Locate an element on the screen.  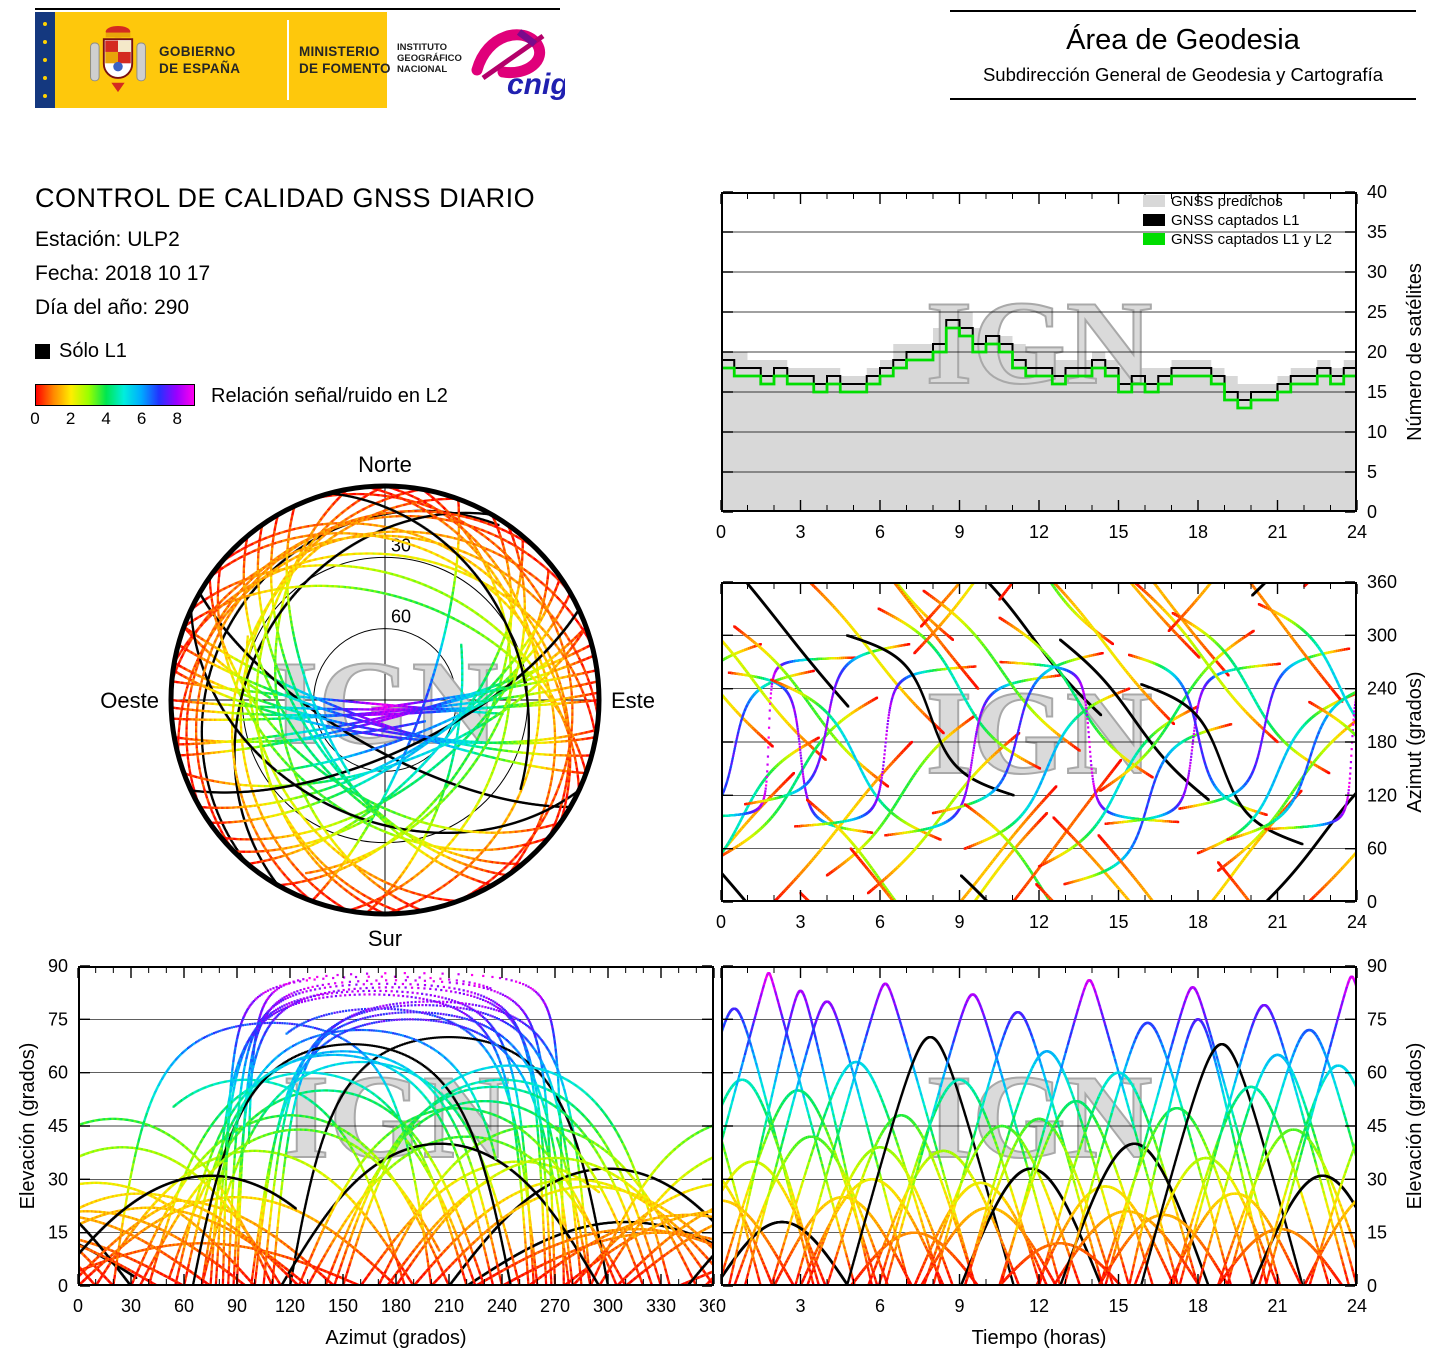
l1-only-legend: Sólo L1 is located at coordinates (81, 351).